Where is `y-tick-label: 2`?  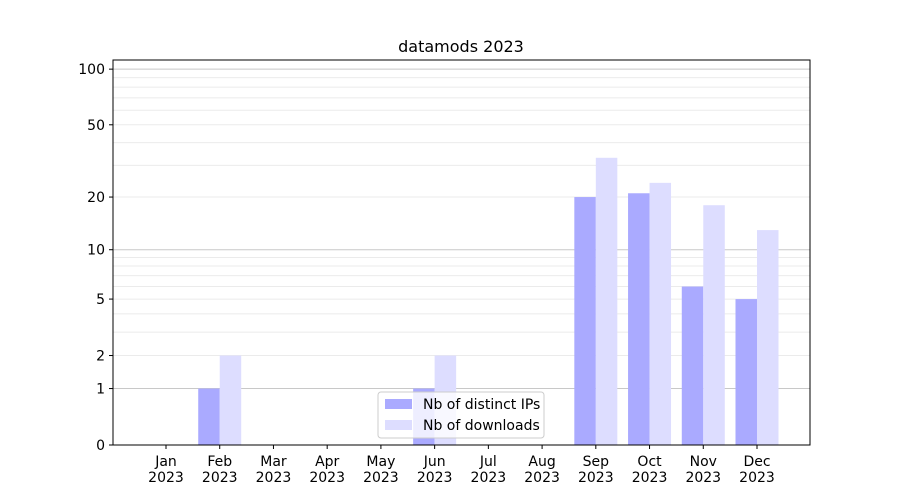 y-tick-label: 2 is located at coordinates (100, 357).